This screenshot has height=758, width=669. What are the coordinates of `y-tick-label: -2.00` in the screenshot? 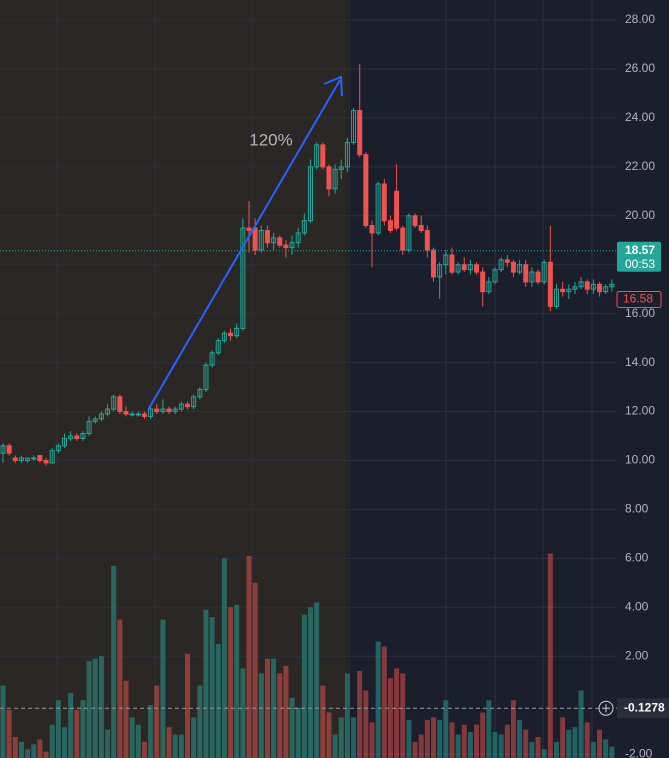 It's located at (639, 752).